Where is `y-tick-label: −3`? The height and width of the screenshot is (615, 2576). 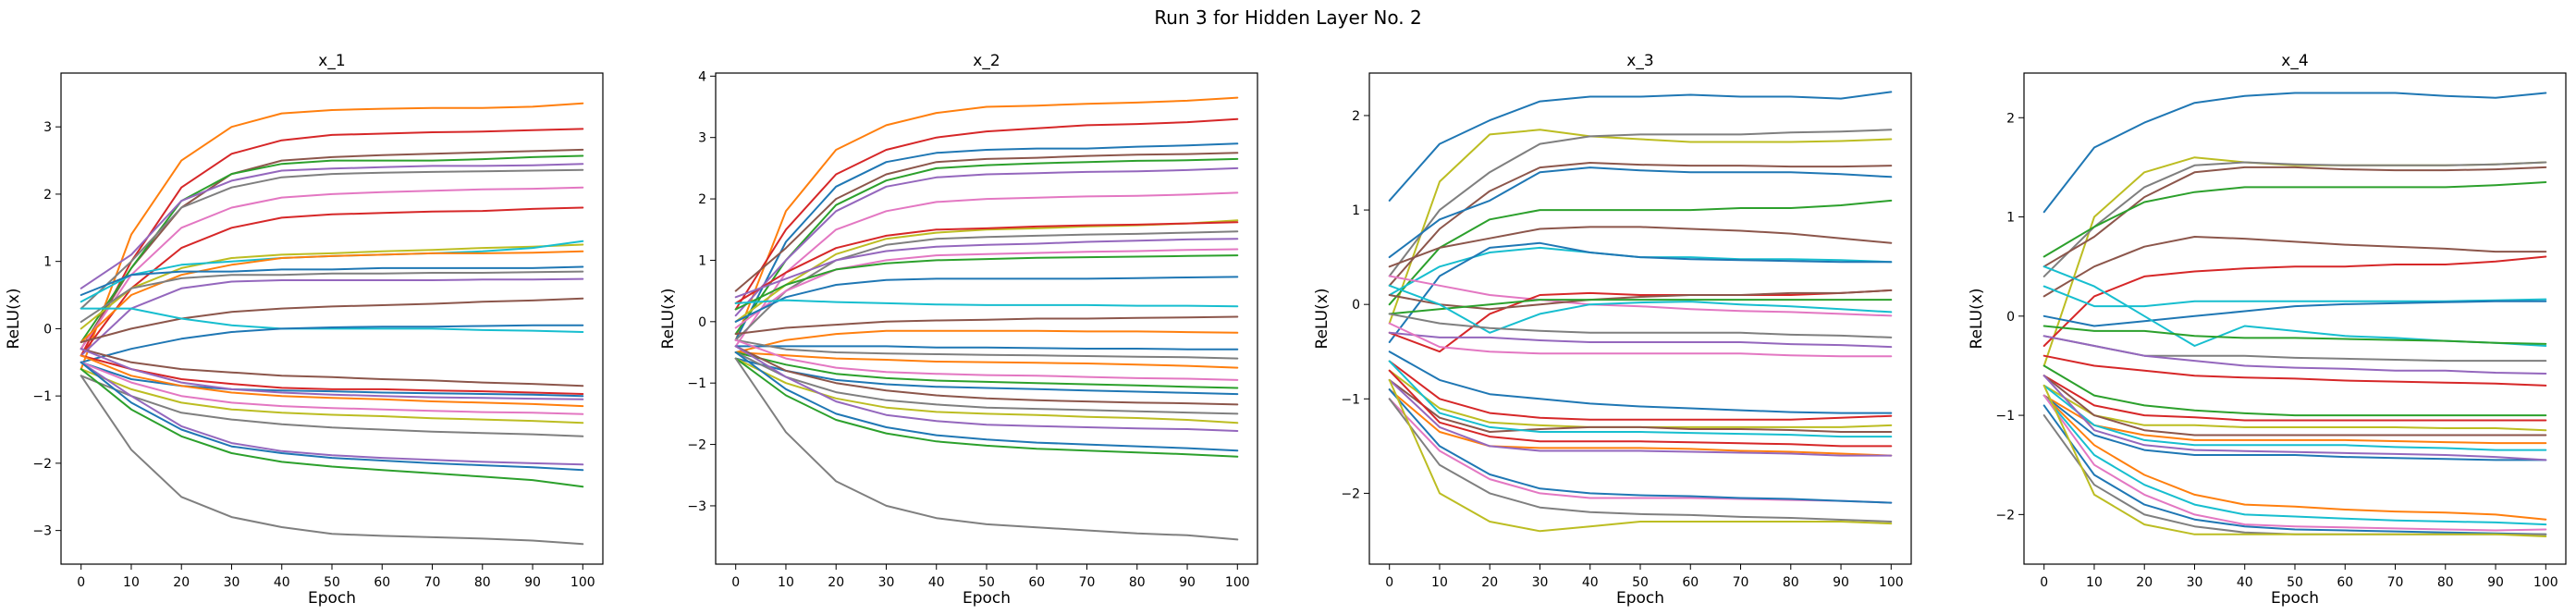
y-tick-label: −3 is located at coordinates (42, 531).